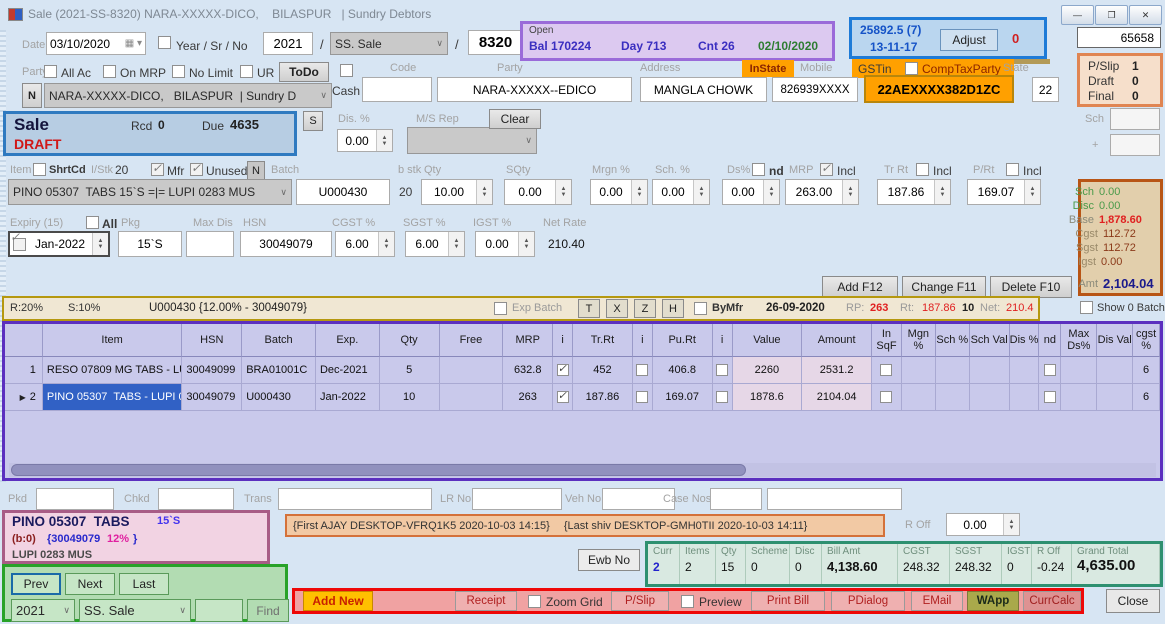  What do you see at coordinates (347, 397) in the screenshot?
I see `grid-cell: Jan-2022` at bounding box center [347, 397].